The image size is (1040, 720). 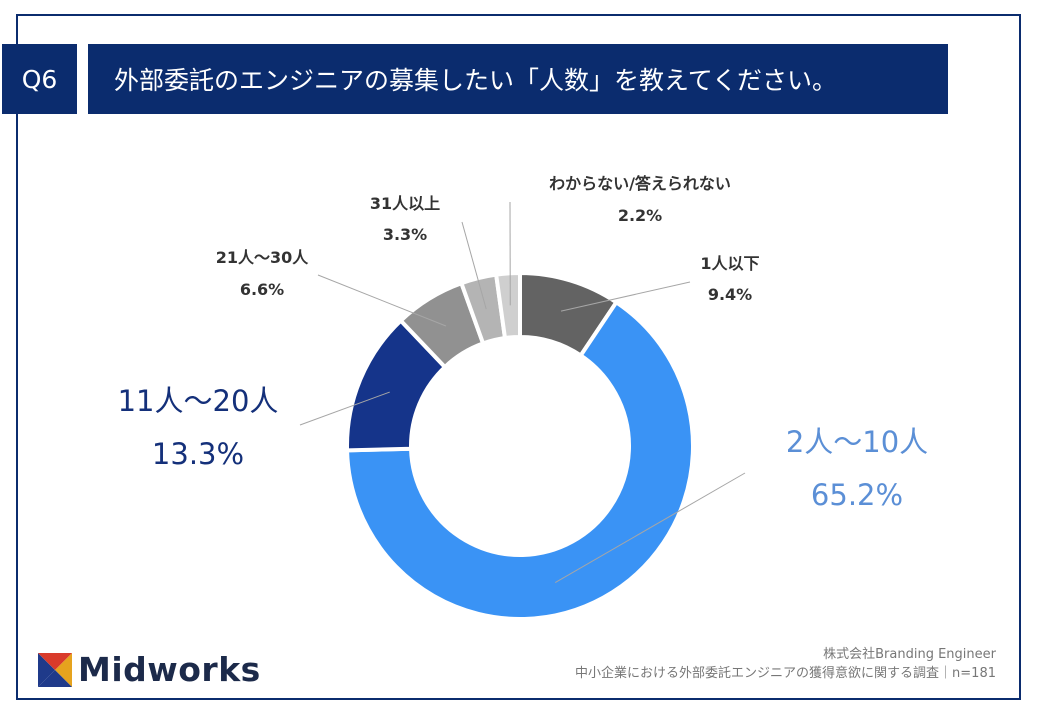 I want to click on label-value-4: 6.6%, so click(x=262, y=289).